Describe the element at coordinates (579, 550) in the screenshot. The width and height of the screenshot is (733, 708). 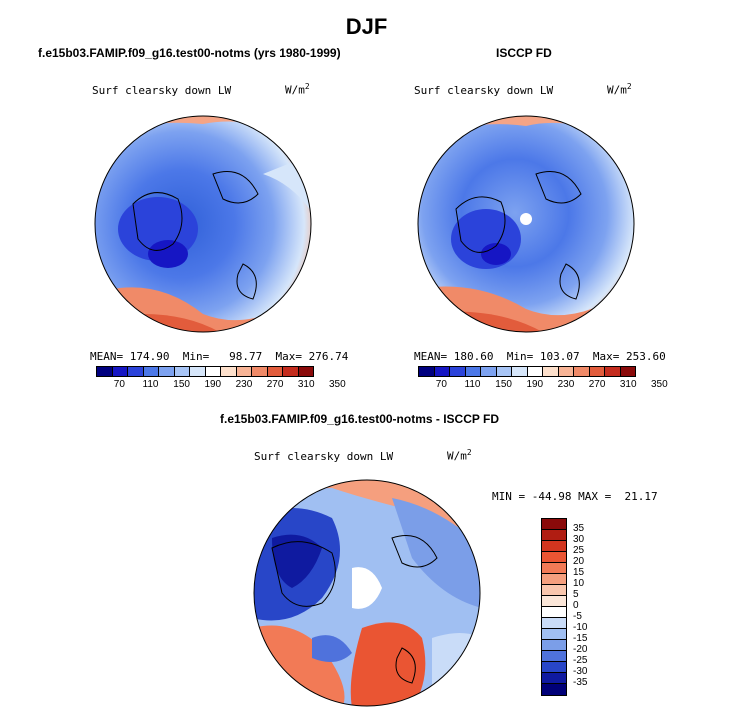
I see `colorbar-tick-label: 25` at that location.